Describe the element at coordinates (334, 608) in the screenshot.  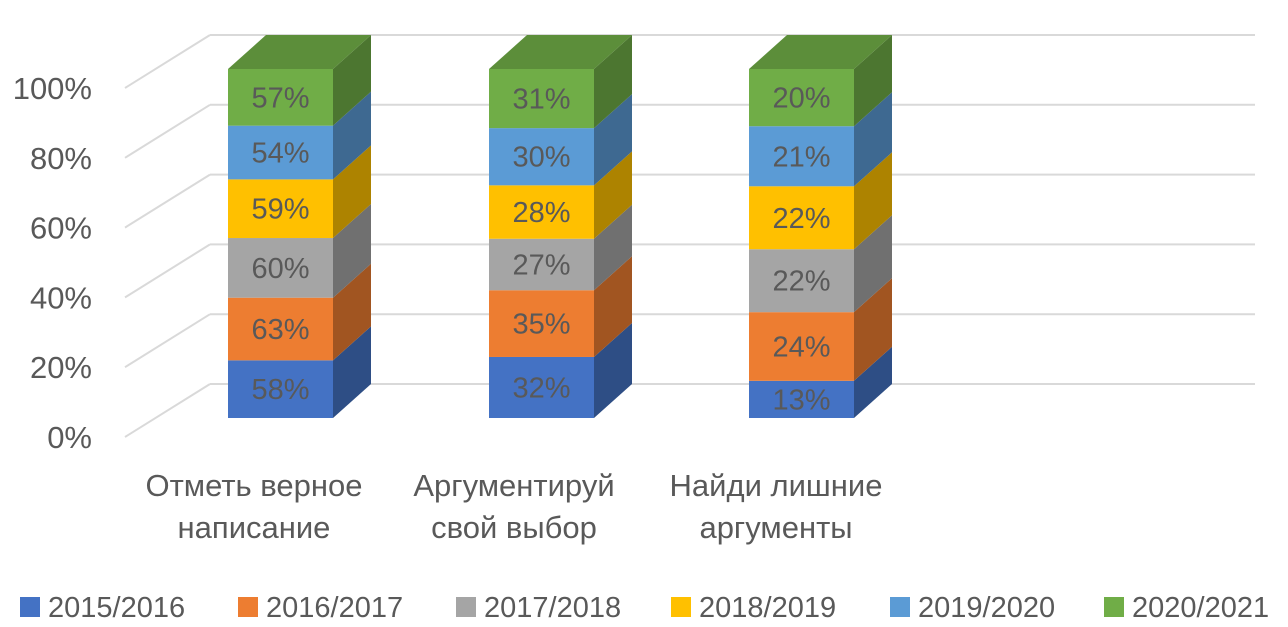
I see `legend-label: 2016/2017` at that location.